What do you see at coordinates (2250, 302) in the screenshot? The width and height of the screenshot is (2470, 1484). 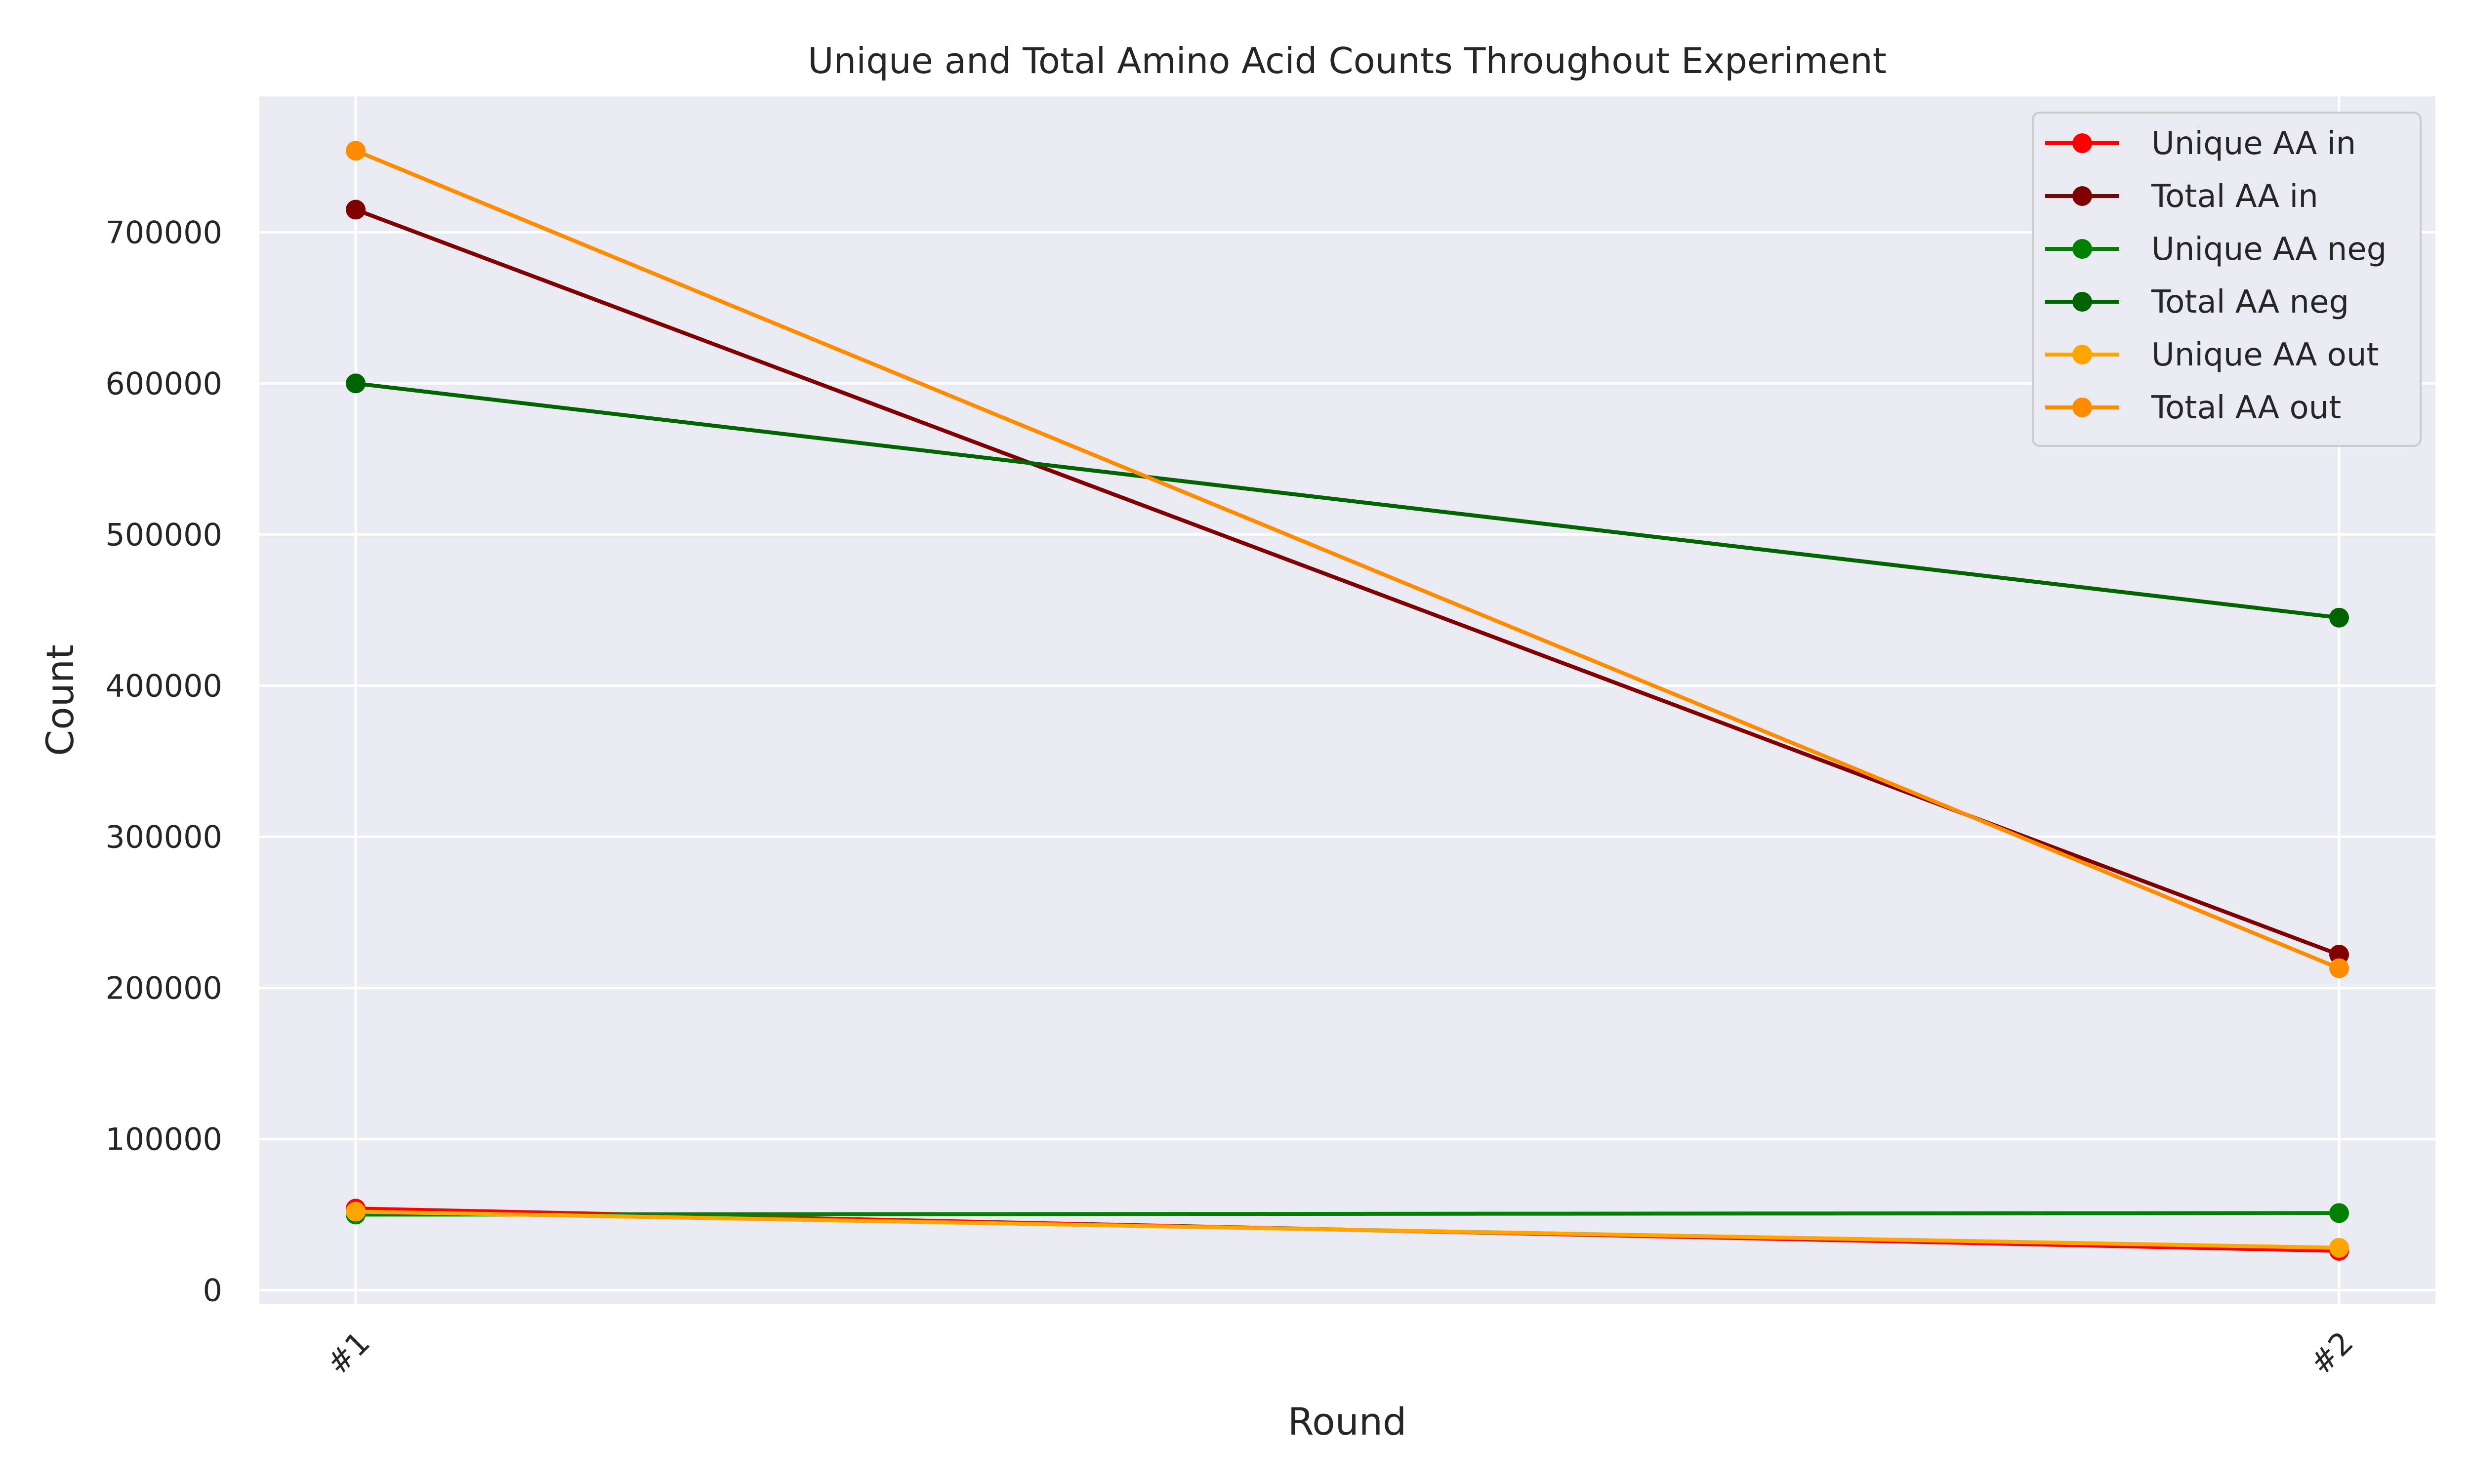 I see `legend-label: Total AA neg` at bounding box center [2250, 302].